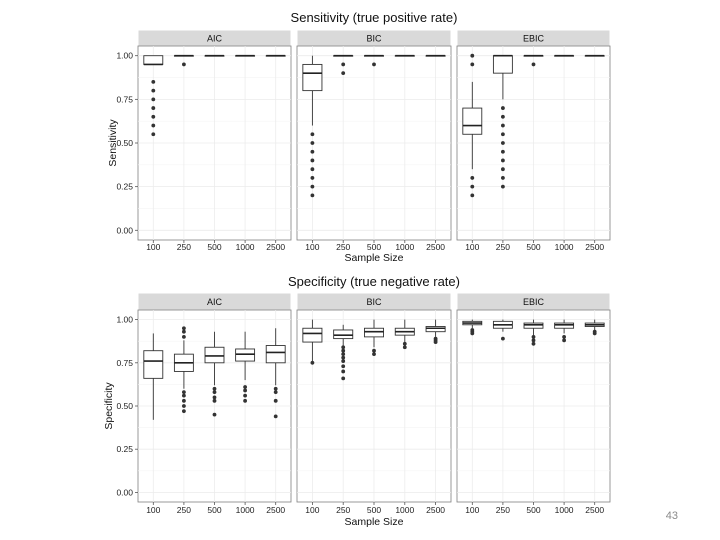 This screenshot has height=540, width=720. I want to click on panel-ebic: EBIC 100 250 500 1000 2500, so click(533, 403).